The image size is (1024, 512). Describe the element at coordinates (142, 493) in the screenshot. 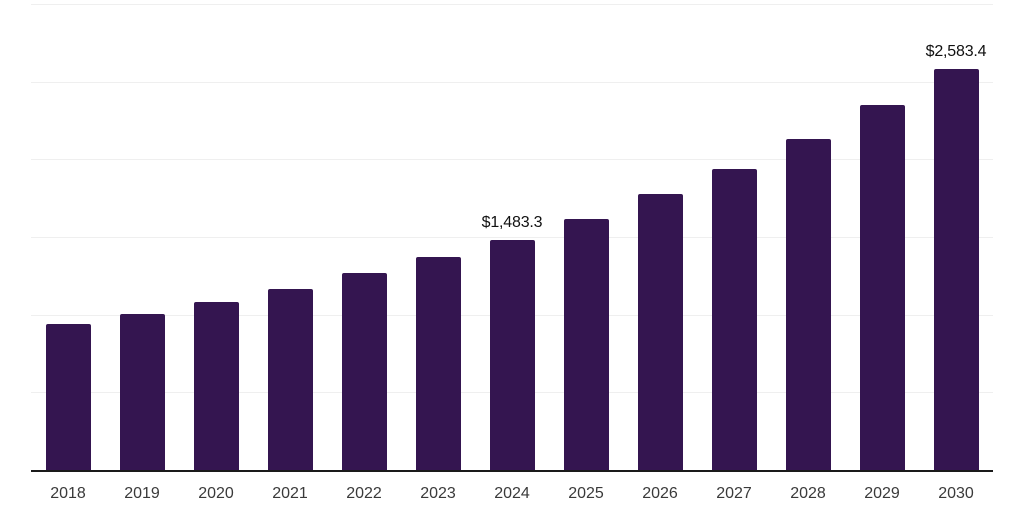

I see `x-tick-2019: 2019` at that location.